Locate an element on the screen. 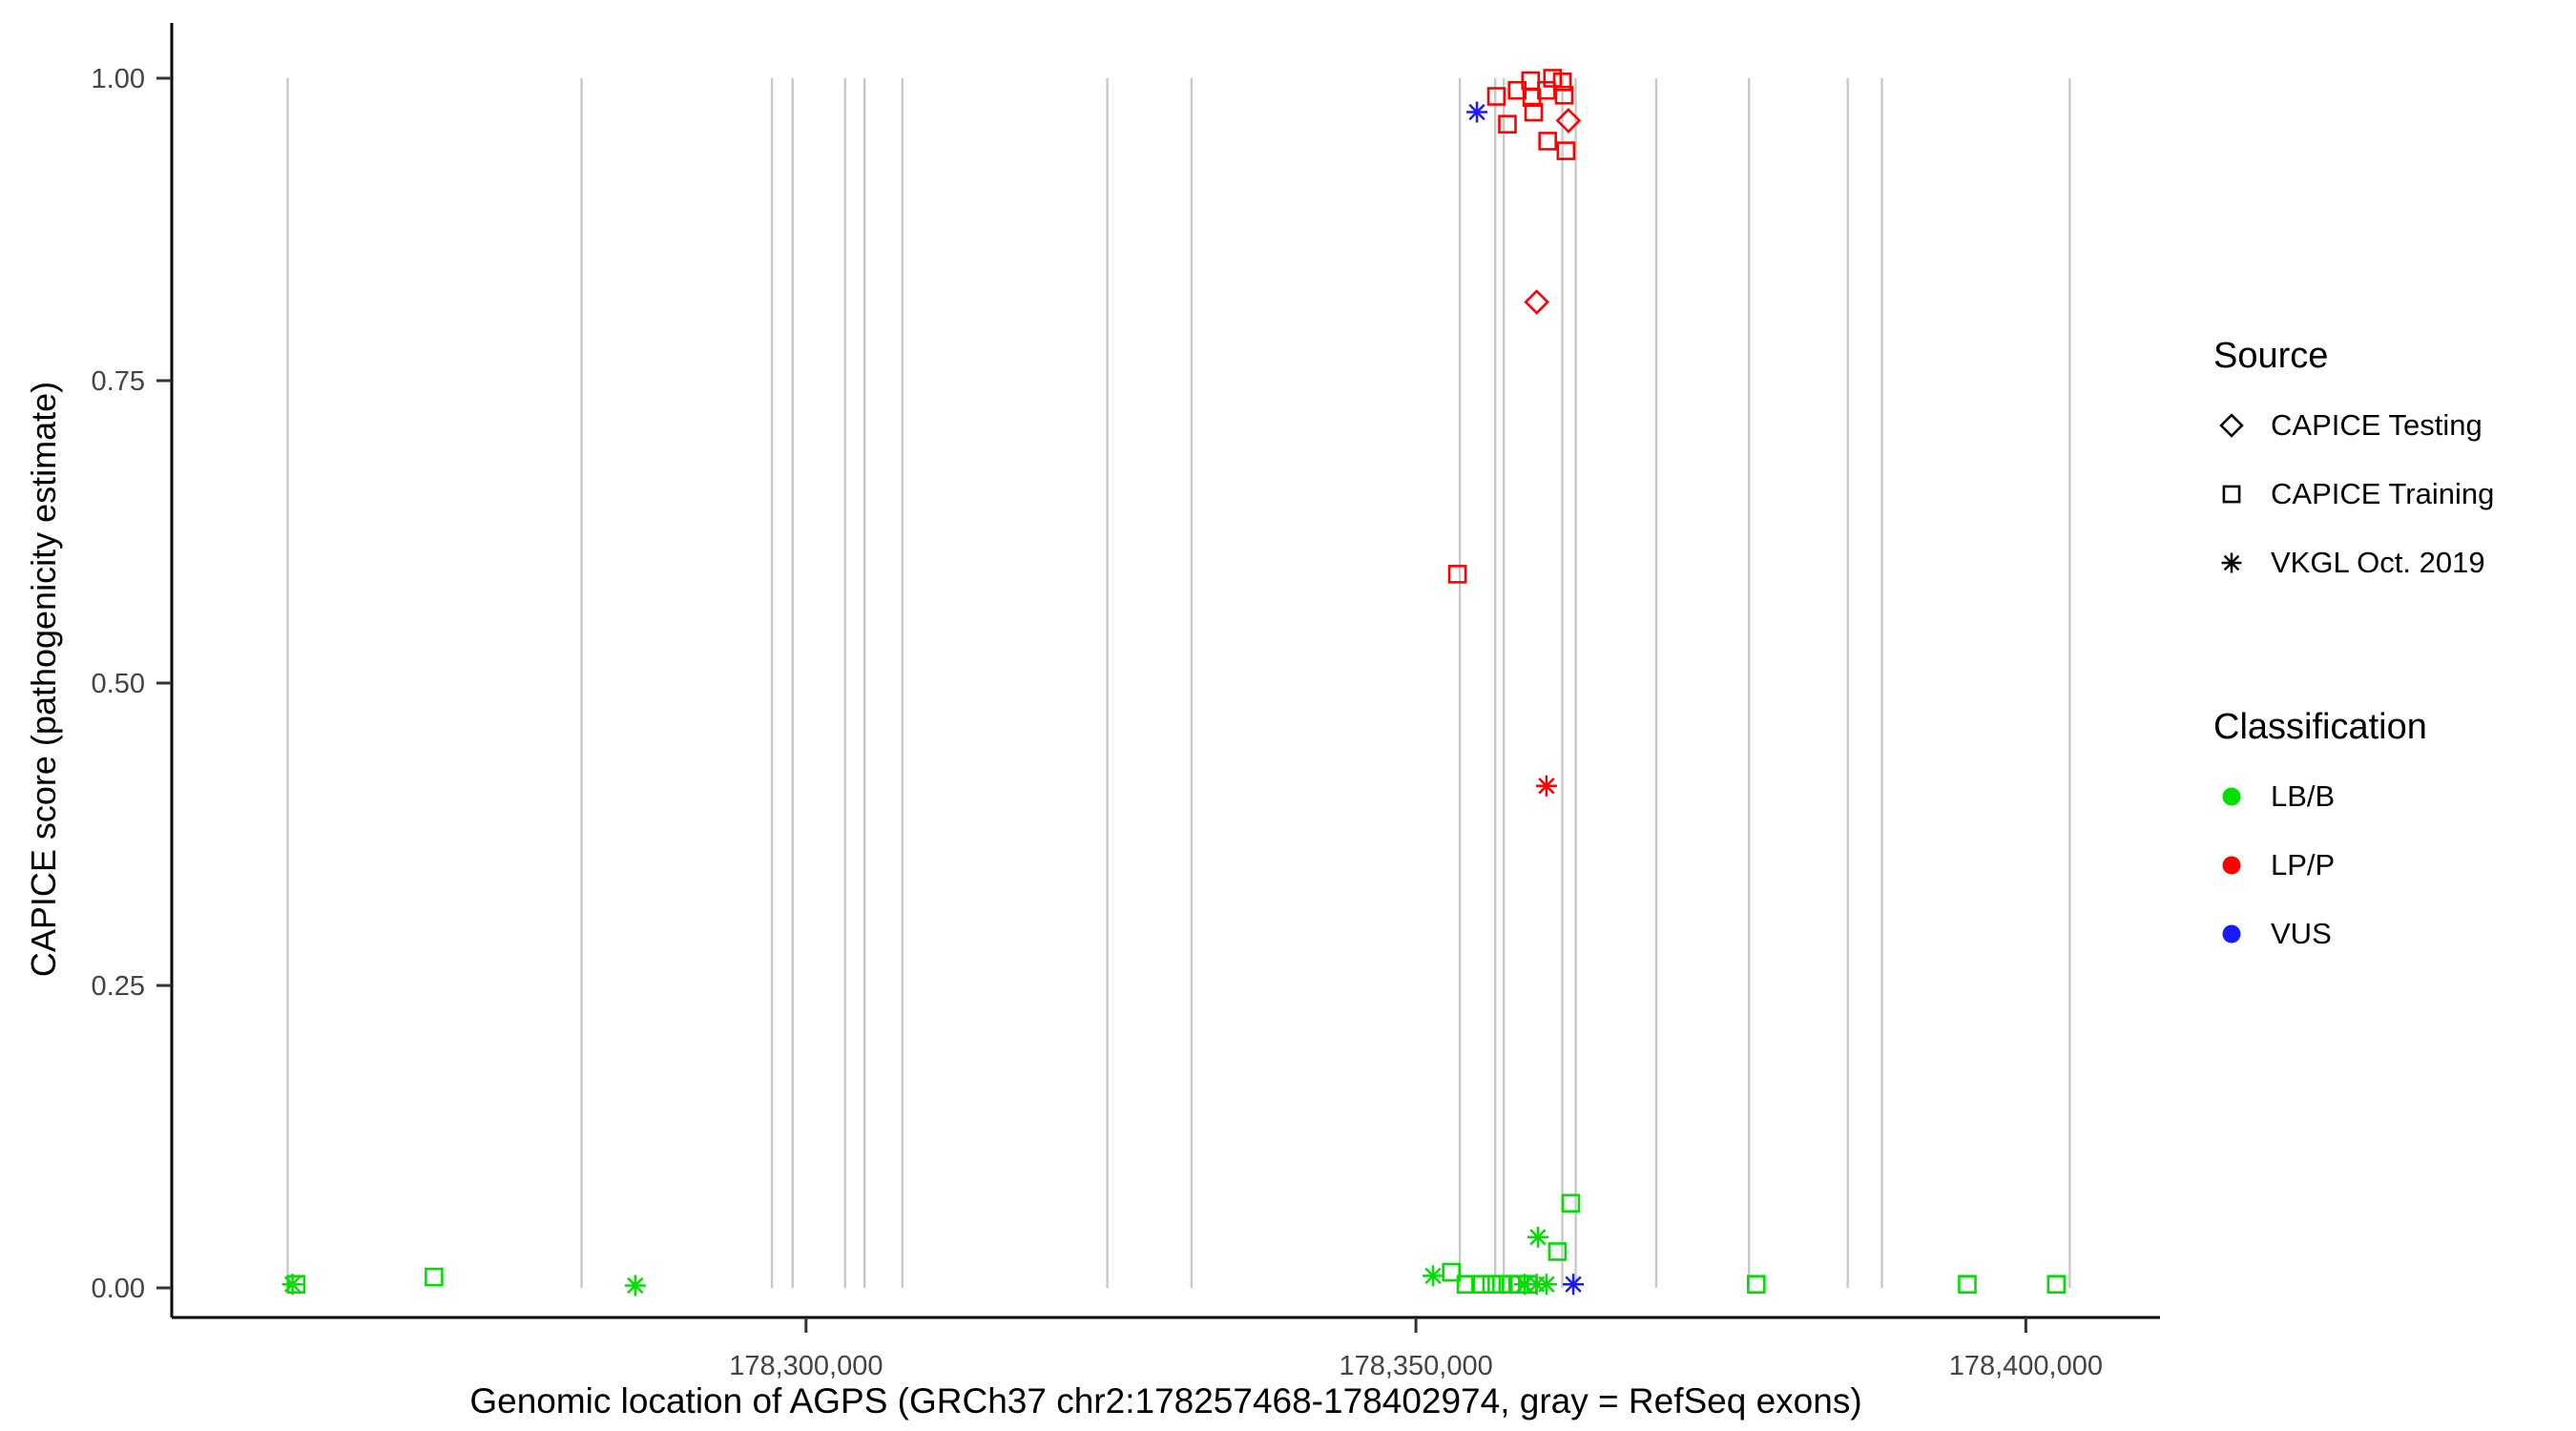 Image resolution: width=2576 pixels, height=1431 pixels. square-icon is located at coordinates (2231, 494).